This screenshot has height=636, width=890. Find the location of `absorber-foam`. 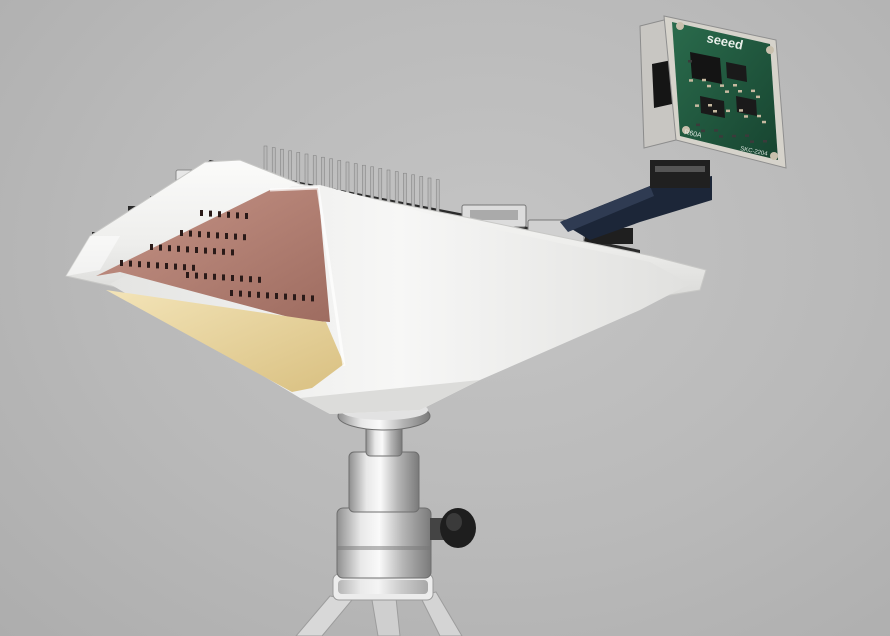

absorber-foam is located at coordinates (225, 341).